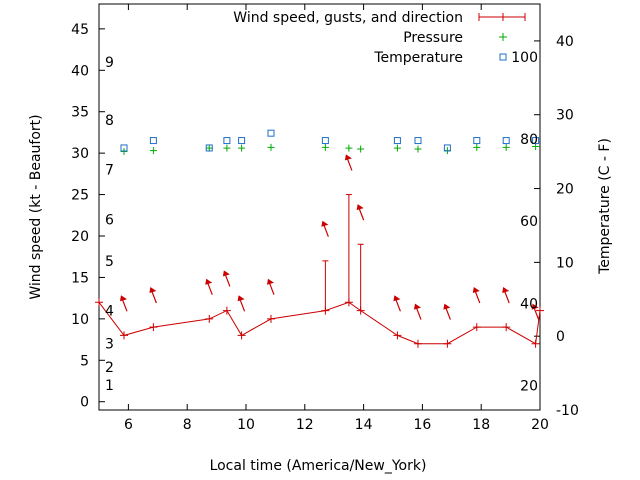 This screenshot has height=480, width=640. Describe the element at coordinates (109, 262) in the screenshot. I see `beaufort-label: 5` at that location.